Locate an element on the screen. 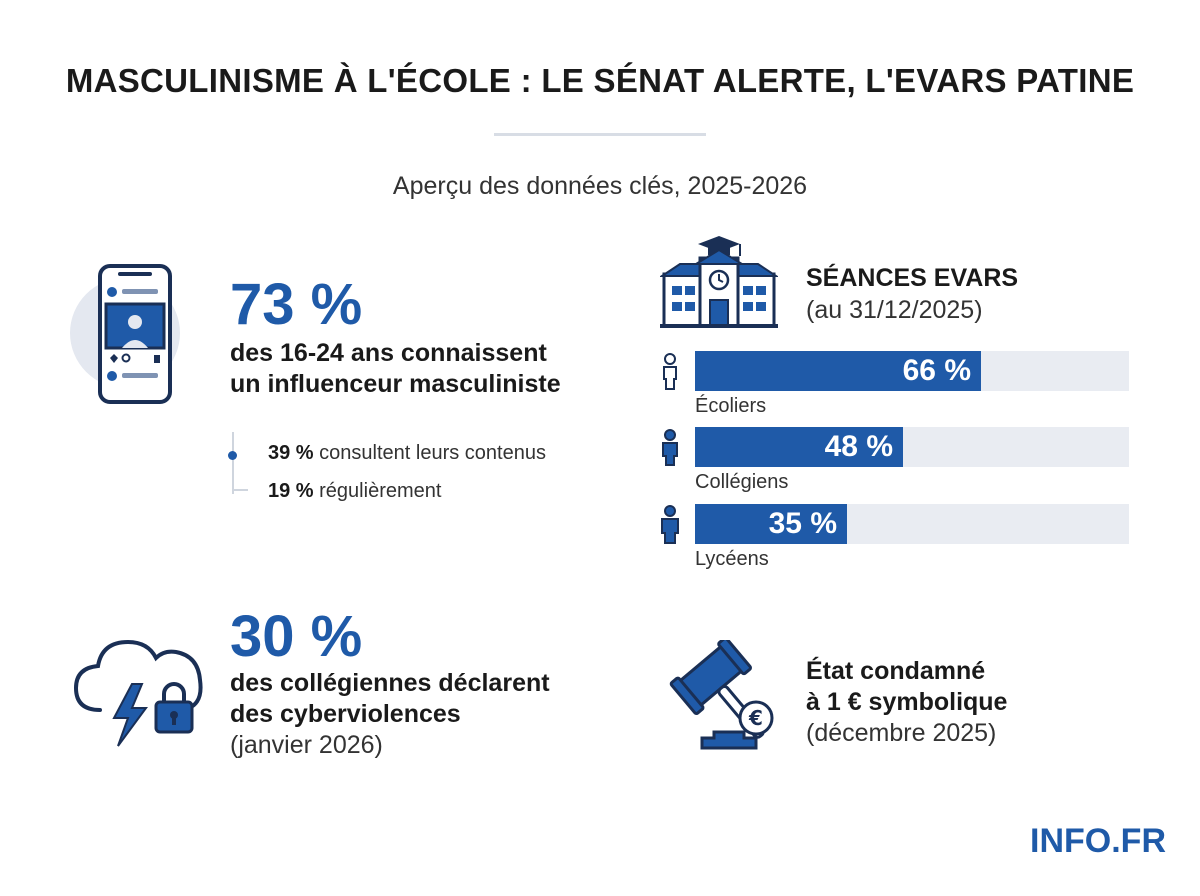  cyber-line1: des collégiennes déclarent is located at coordinates (390, 683).